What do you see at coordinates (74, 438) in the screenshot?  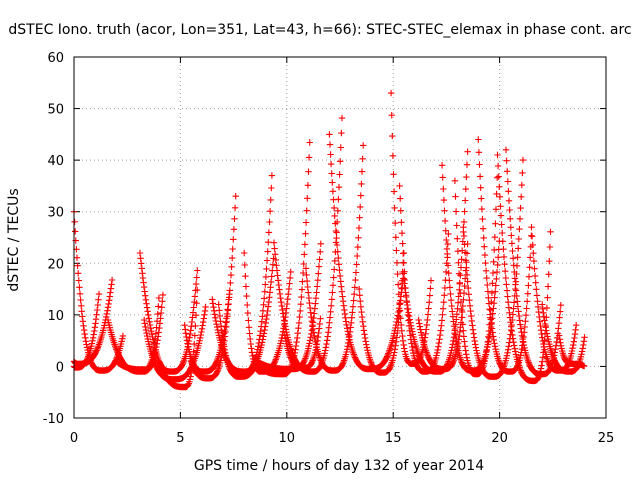 I see `x-tick-label: 0` at bounding box center [74, 438].